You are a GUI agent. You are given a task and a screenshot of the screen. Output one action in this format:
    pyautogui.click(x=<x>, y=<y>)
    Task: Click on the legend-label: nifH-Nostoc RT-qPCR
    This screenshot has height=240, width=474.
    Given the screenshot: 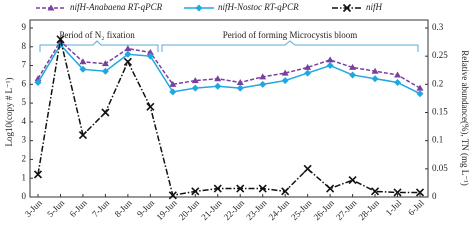 What is the action you would take?
    pyautogui.click(x=258, y=7)
    